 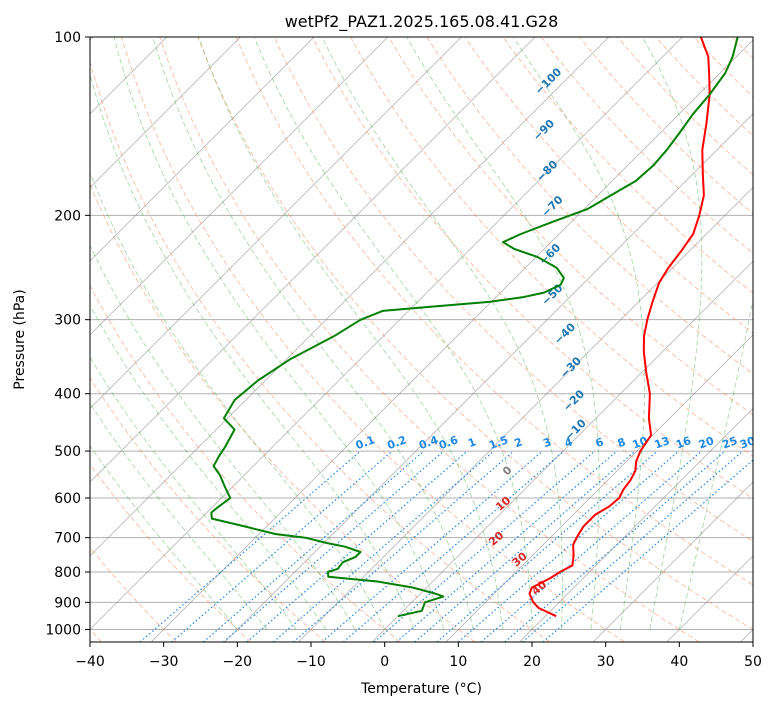 I want to click on y-tick-label: 900, so click(x=67, y=603).